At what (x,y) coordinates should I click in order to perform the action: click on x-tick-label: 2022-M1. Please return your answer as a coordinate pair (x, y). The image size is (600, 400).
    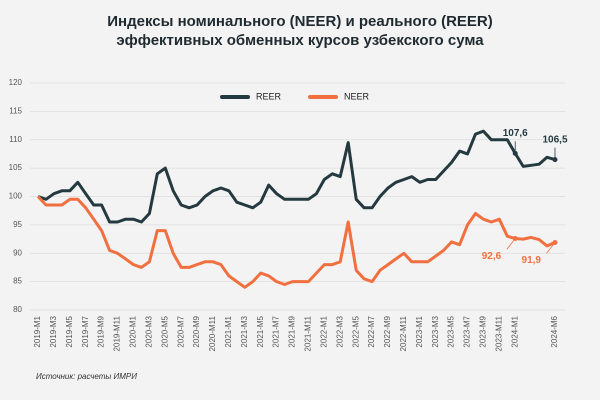
    Looking at the image, I should click on (323, 331).